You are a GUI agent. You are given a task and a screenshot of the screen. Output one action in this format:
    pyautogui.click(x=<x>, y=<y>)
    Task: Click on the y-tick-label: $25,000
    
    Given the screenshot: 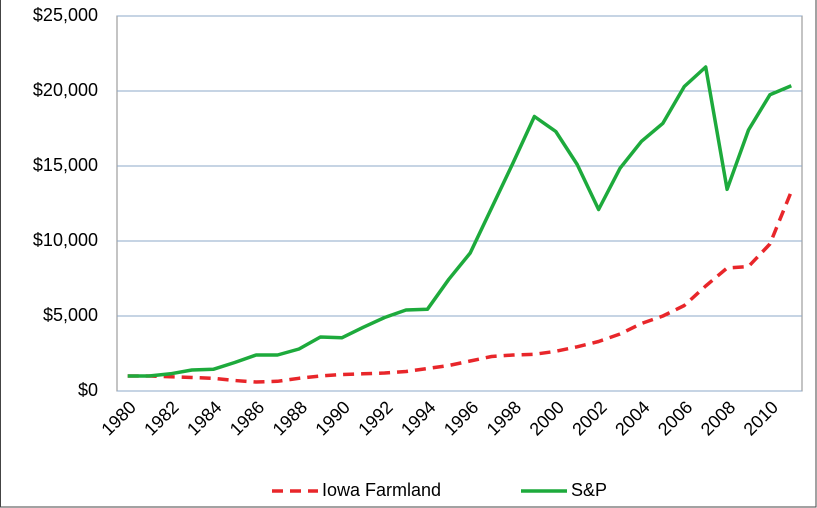 What is the action you would take?
    pyautogui.click(x=65, y=15)
    